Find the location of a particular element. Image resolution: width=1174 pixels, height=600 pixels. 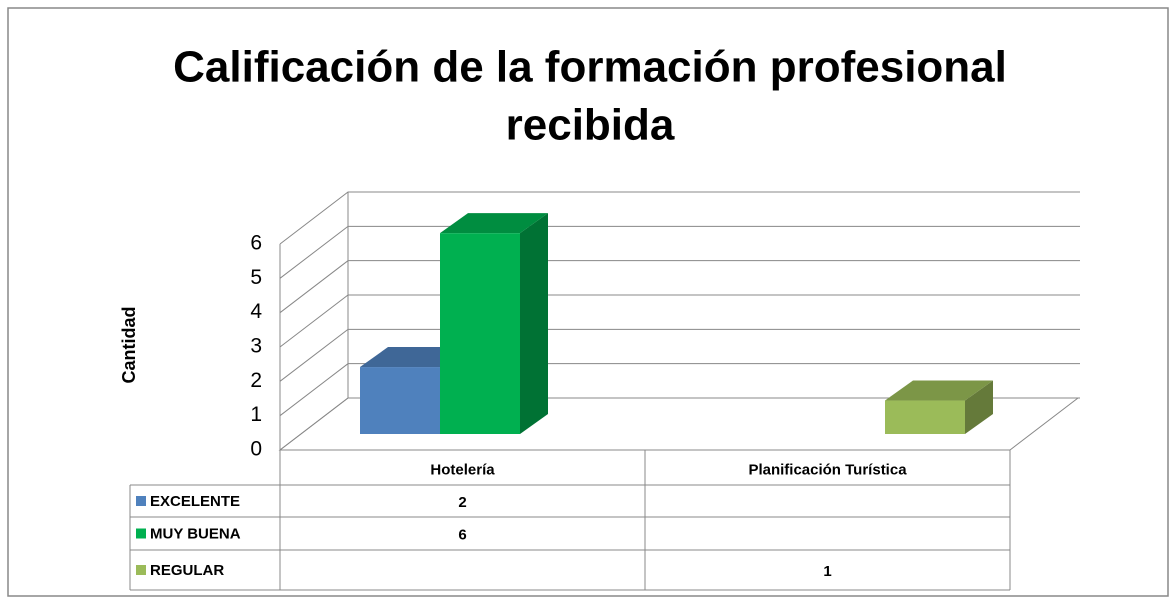

chart-title: recibida is located at coordinates (590, 125).